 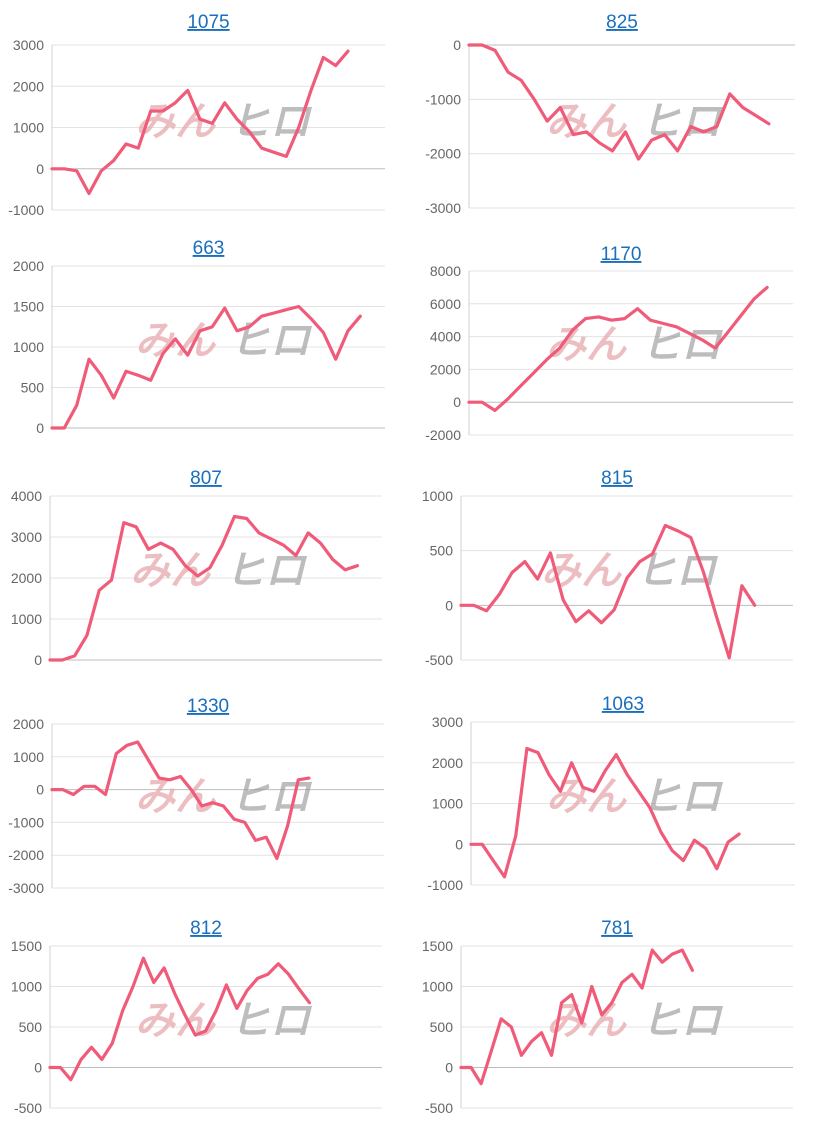 I want to click on line-chart: 781 1500 1000 500 0 -500 みん ヒロ, so click(x=607, y=1017).